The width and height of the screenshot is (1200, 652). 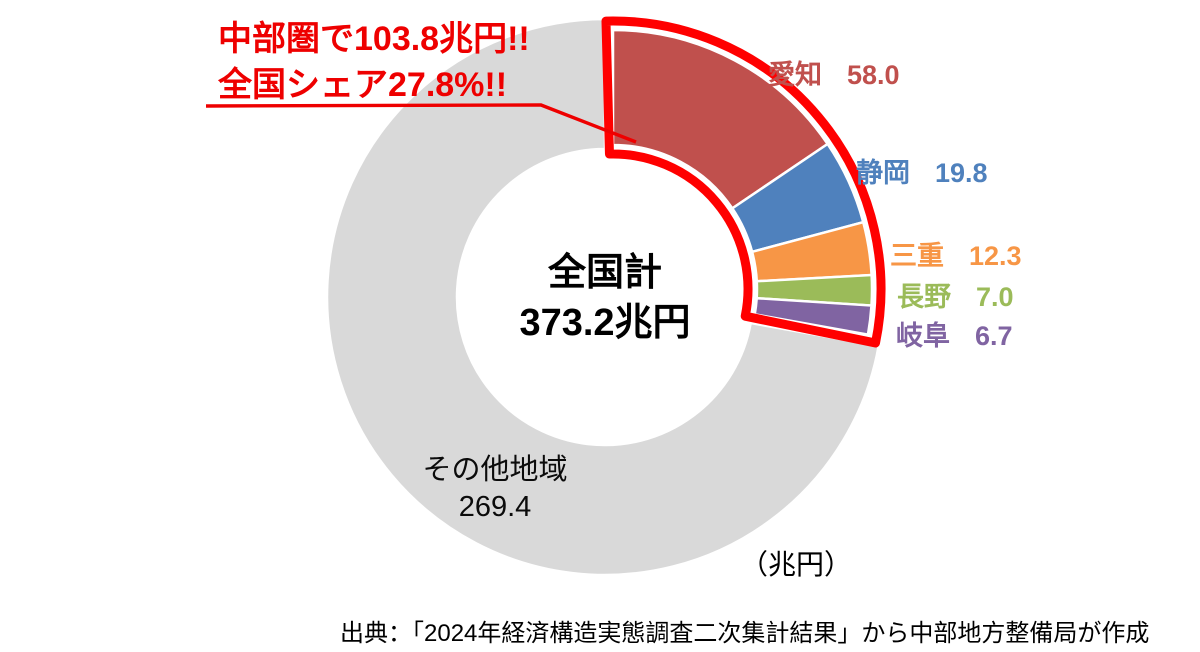 I want to click on label-shizuoka: 静岡 19.8, so click(x=922, y=170).